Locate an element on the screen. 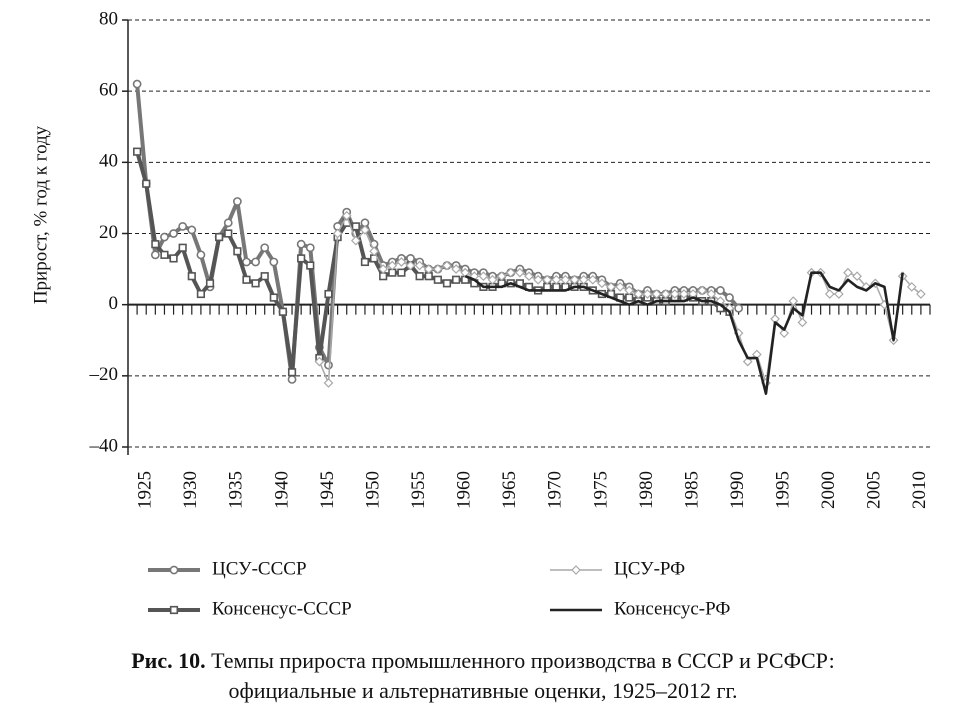  y-tick-label: –40 is located at coordinates (104, 445).